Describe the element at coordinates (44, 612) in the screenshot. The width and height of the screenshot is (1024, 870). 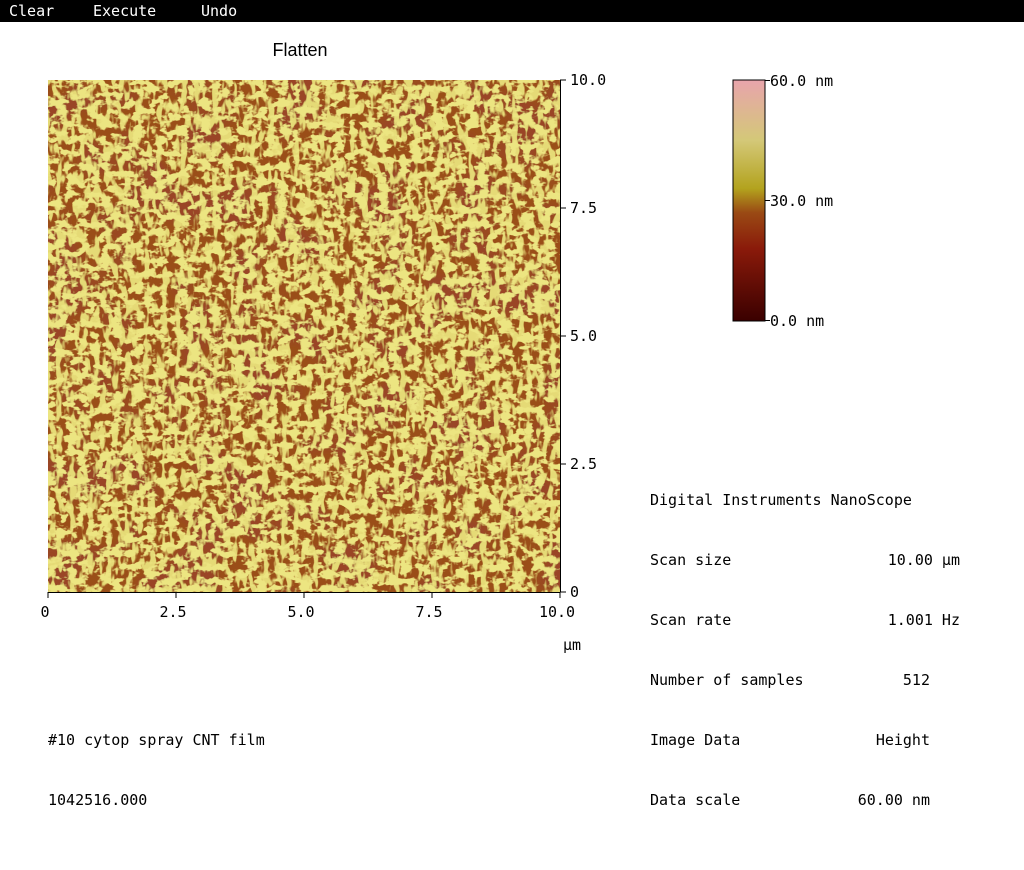
I see `x-tick-label: 0` at that location.